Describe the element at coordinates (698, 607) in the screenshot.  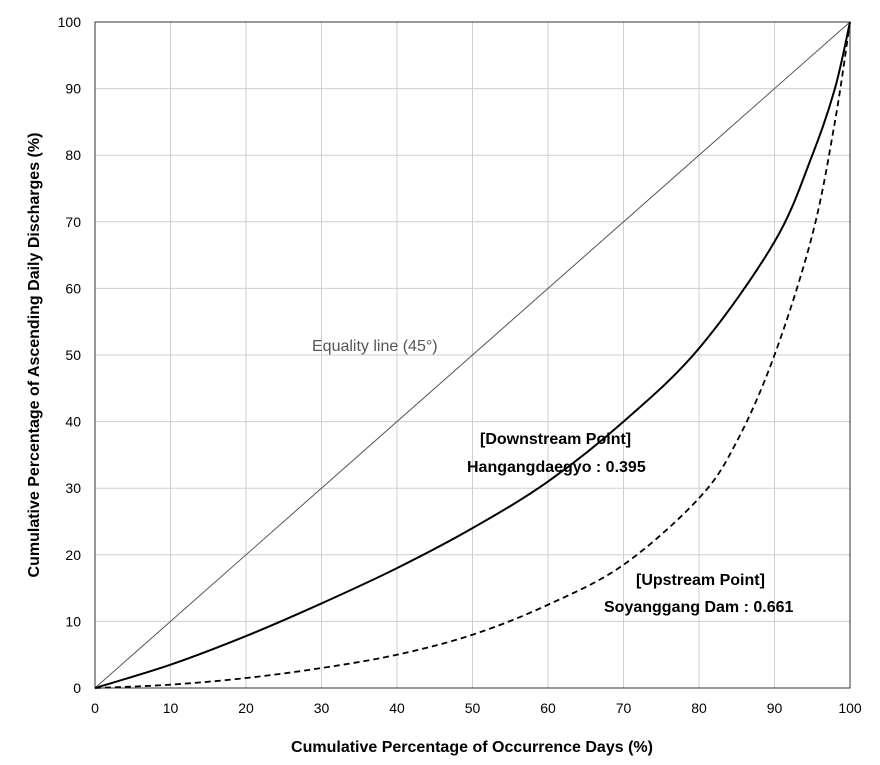
I see `upstream-value-annotation: Soyanggang Dam : 0.661` at that location.